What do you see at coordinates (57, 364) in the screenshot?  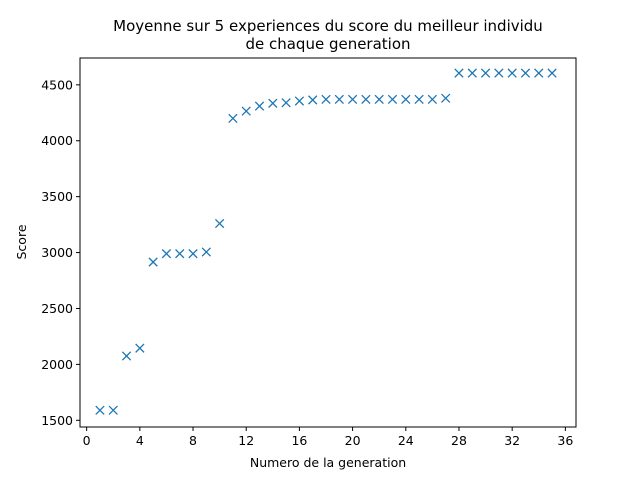 I see `y-tick-label: 2000` at bounding box center [57, 364].